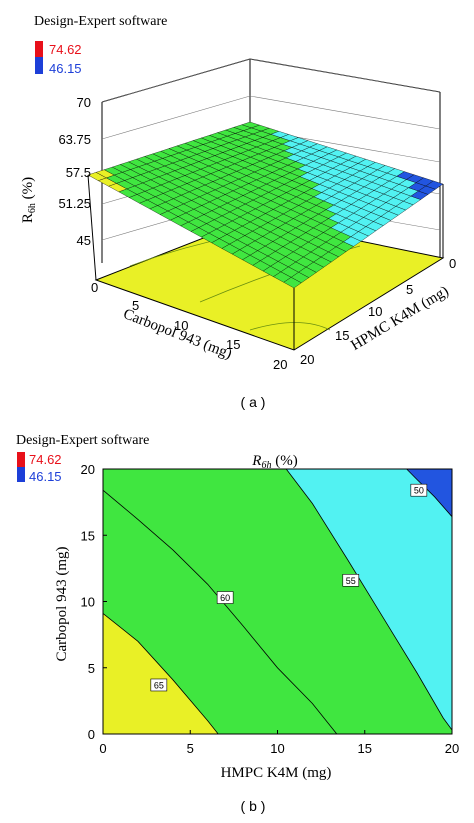 This screenshot has height=823, width=474. Describe the element at coordinates (434, 185) in the screenshot. I see `surface-cell` at that location.